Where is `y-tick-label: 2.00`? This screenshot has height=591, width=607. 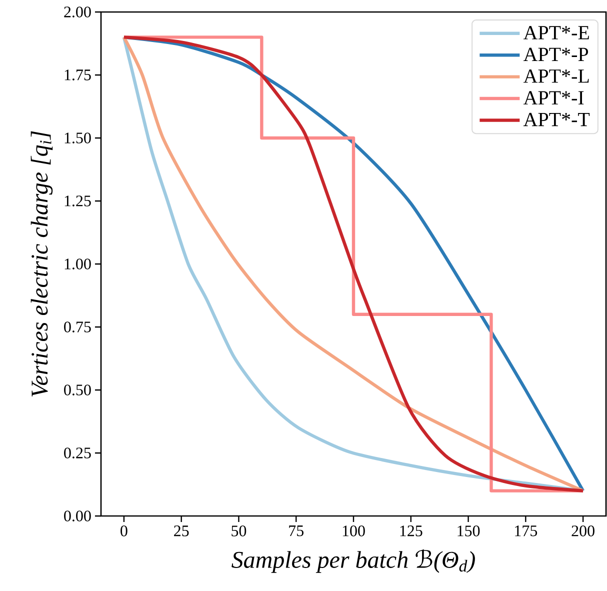 y-tick-label: 2.00 is located at coordinates (77, 12).